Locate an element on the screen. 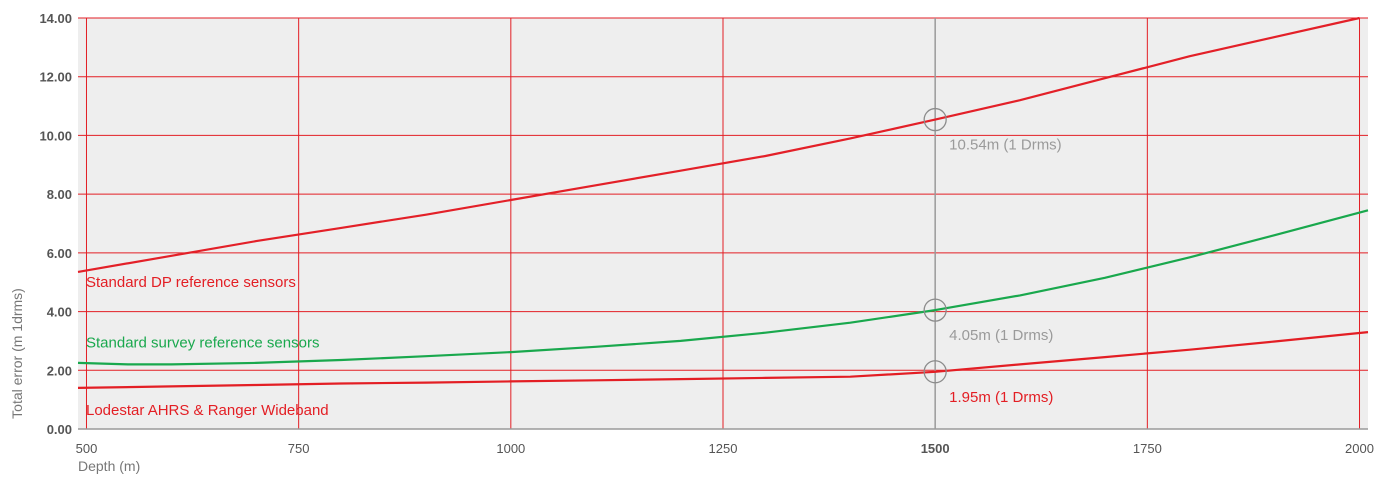  y-tick-label: 10.00 is located at coordinates (55, 135).